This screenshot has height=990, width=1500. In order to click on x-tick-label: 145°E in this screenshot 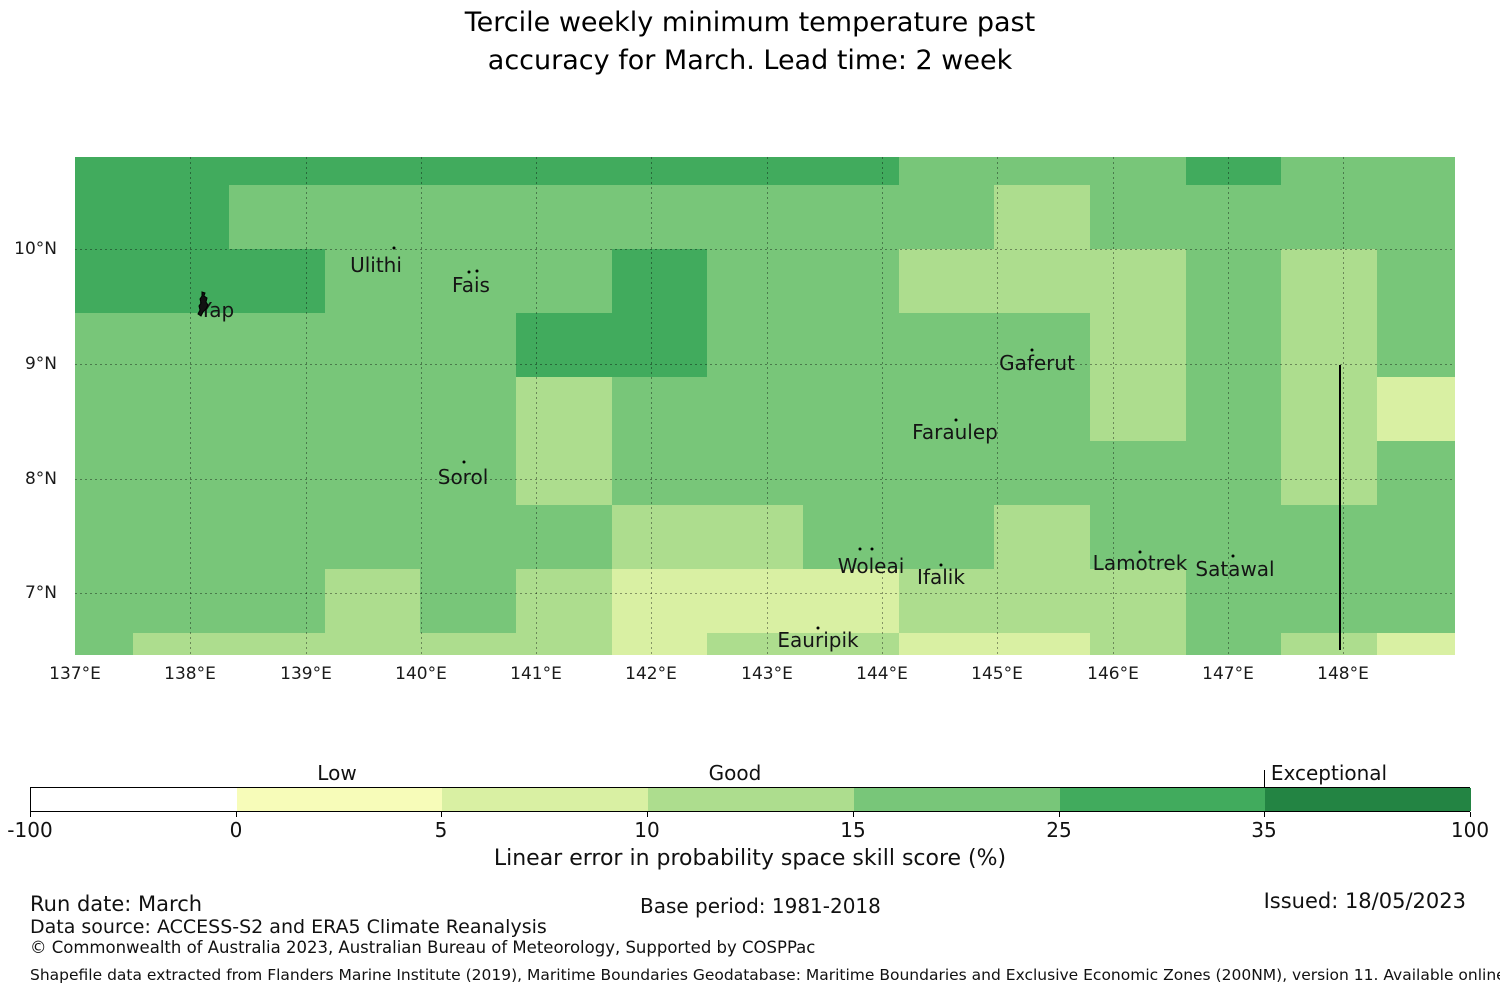, I will do `click(997, 674)`.